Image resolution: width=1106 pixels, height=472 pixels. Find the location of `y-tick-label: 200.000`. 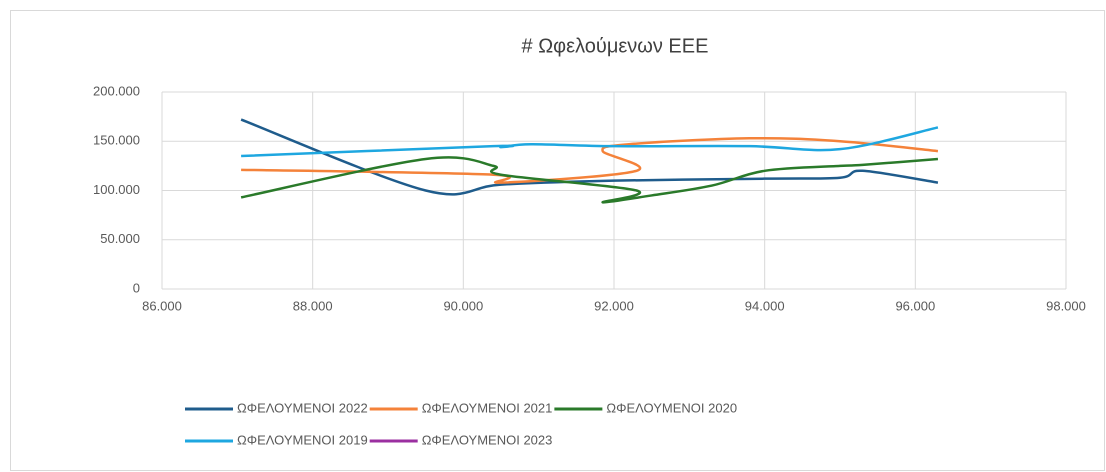

y-tick-label: 200.000 is located at coordinates (116, 90).